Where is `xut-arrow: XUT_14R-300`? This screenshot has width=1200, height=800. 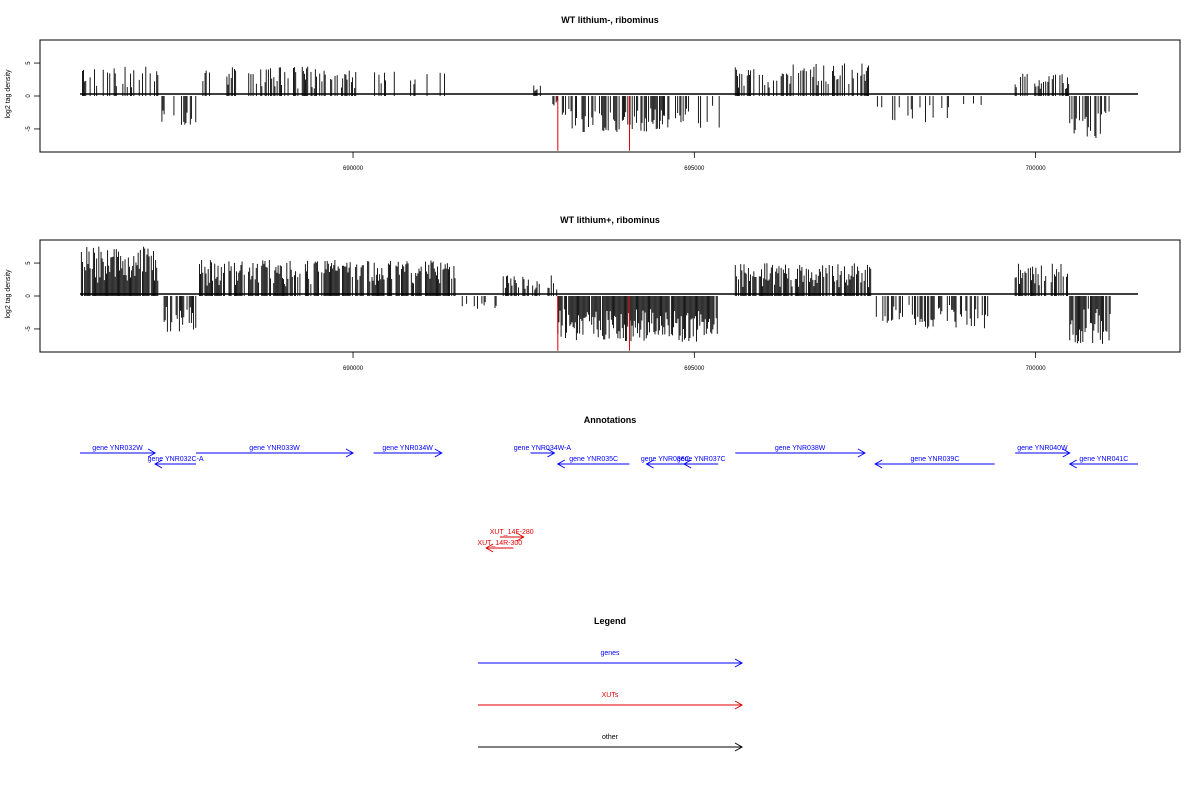 xut-arrow: XUT_14R-300 is located at coordinates (499, 546).